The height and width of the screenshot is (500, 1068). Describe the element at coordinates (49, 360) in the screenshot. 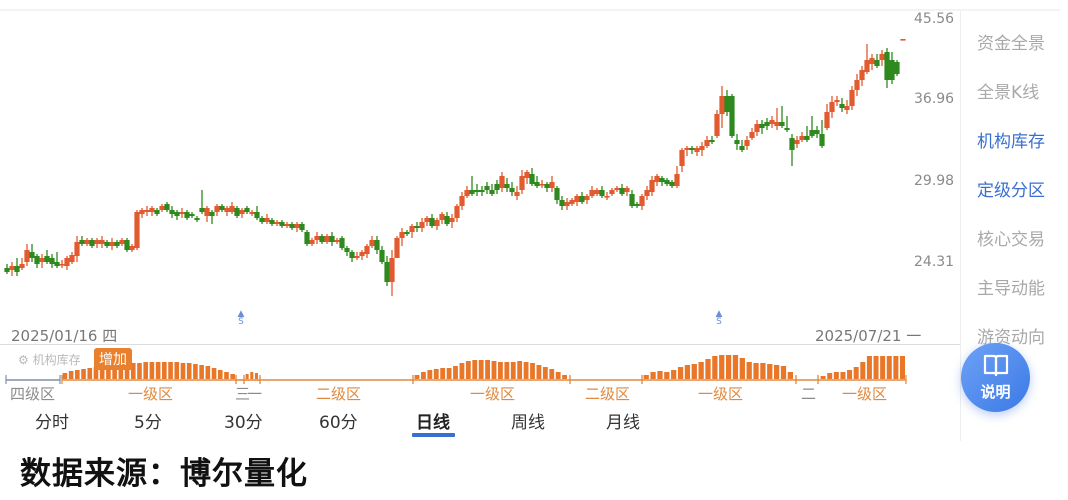

I see `indicator-legend: ⚙ 机构库存` at that location.